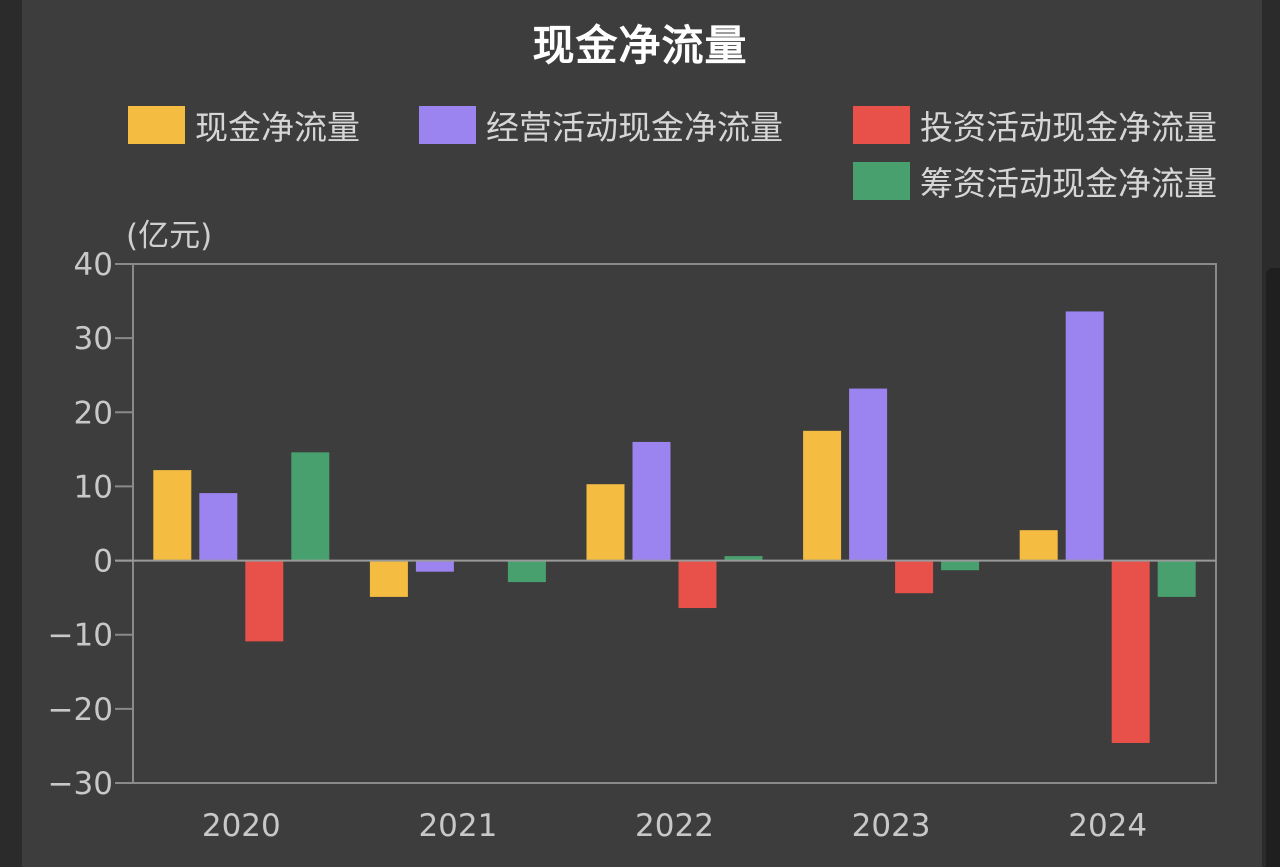 Image resolution: width=1280 pixels, height=867 pixels. I want to click on legend-swatch-operating-cash-flow, so click(447, 125).